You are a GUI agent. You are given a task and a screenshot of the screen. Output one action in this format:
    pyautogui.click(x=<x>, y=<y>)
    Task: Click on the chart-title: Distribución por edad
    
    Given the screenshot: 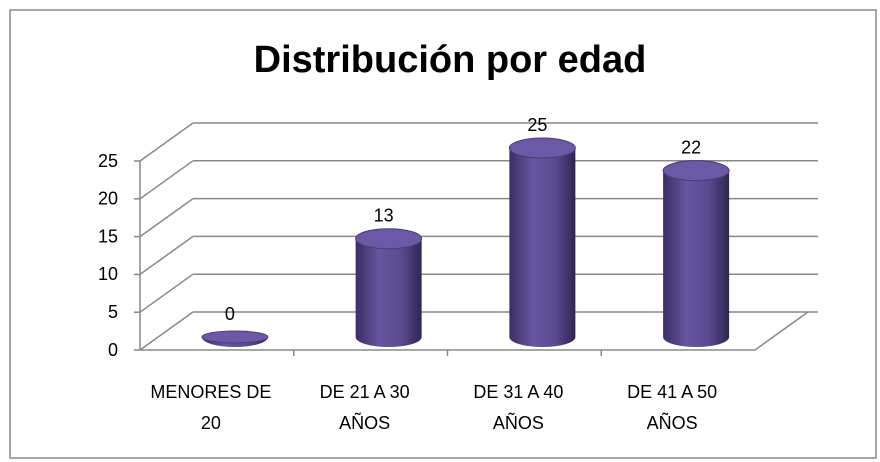 What is the action you would take?
    pyautogui.click(x=450, y=60)
    